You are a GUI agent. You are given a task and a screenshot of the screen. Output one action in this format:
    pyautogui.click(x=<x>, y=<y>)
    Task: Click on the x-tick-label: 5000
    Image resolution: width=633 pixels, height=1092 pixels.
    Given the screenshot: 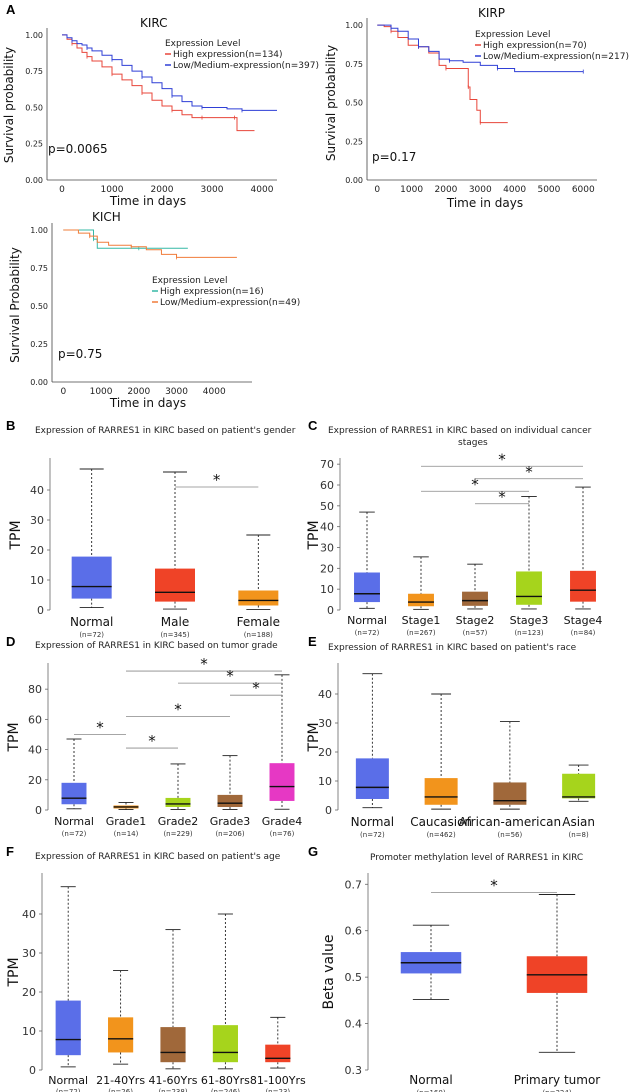 What is the action you would take?
    pyautogui.click(x=548, y=190)
    